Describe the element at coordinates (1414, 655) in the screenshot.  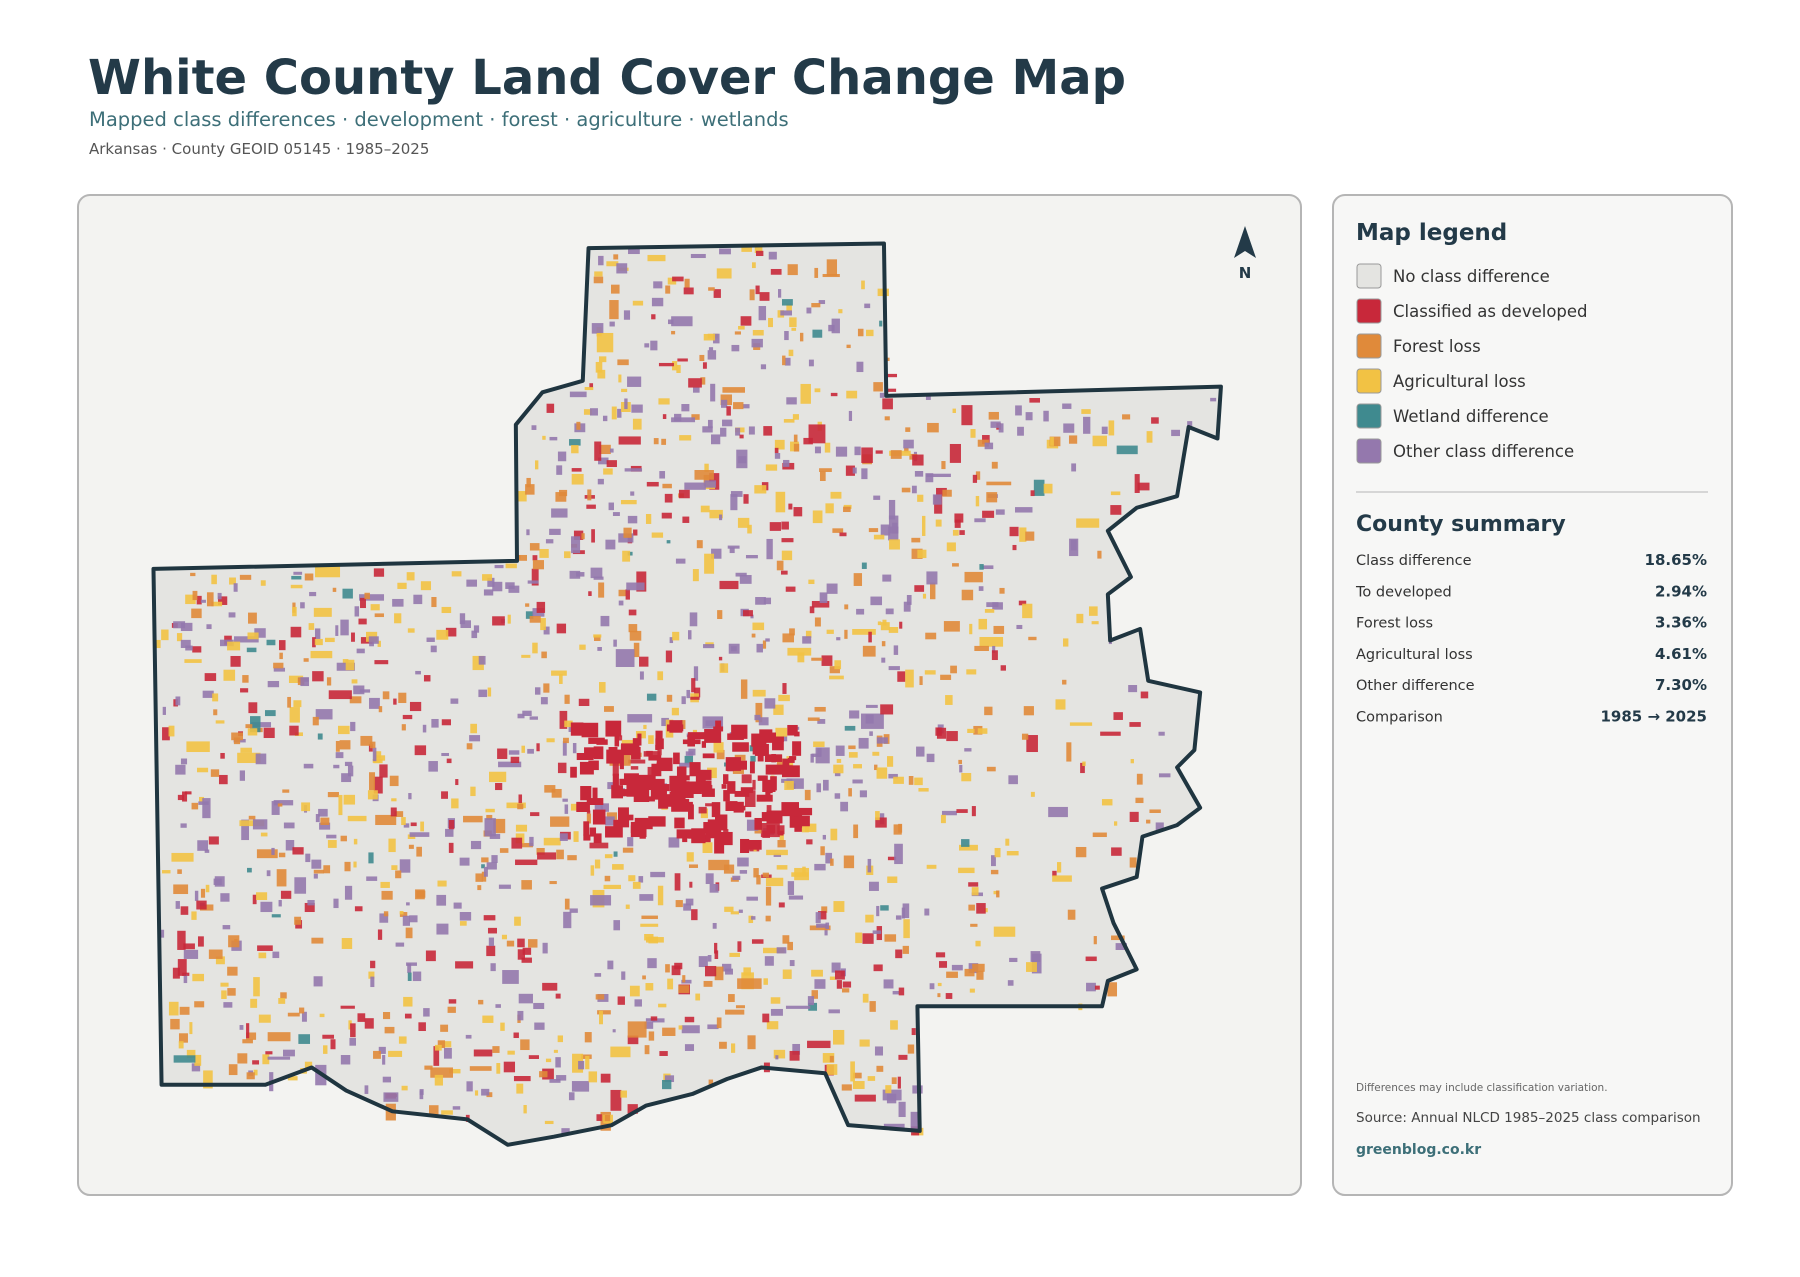
I see `summary-label: Agricultural loss` at that location.